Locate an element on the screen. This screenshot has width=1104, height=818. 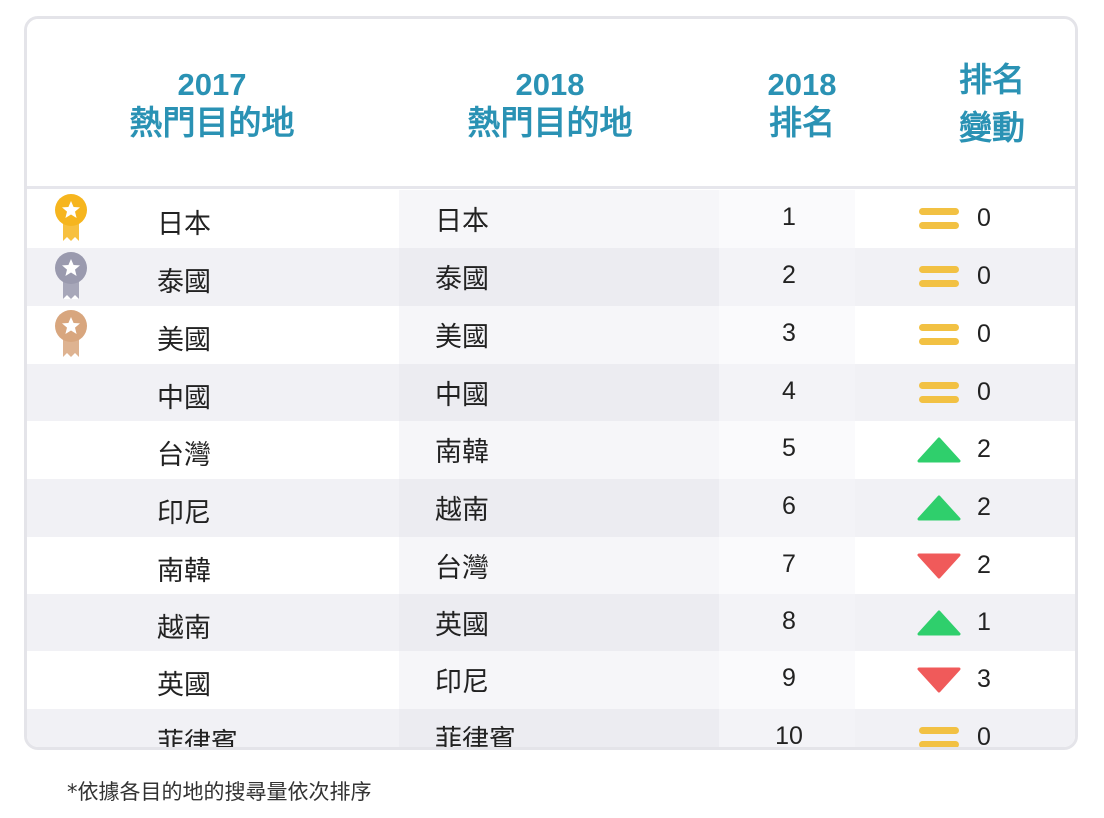
rank-2018: 6 is located at coordinates (789, 506).